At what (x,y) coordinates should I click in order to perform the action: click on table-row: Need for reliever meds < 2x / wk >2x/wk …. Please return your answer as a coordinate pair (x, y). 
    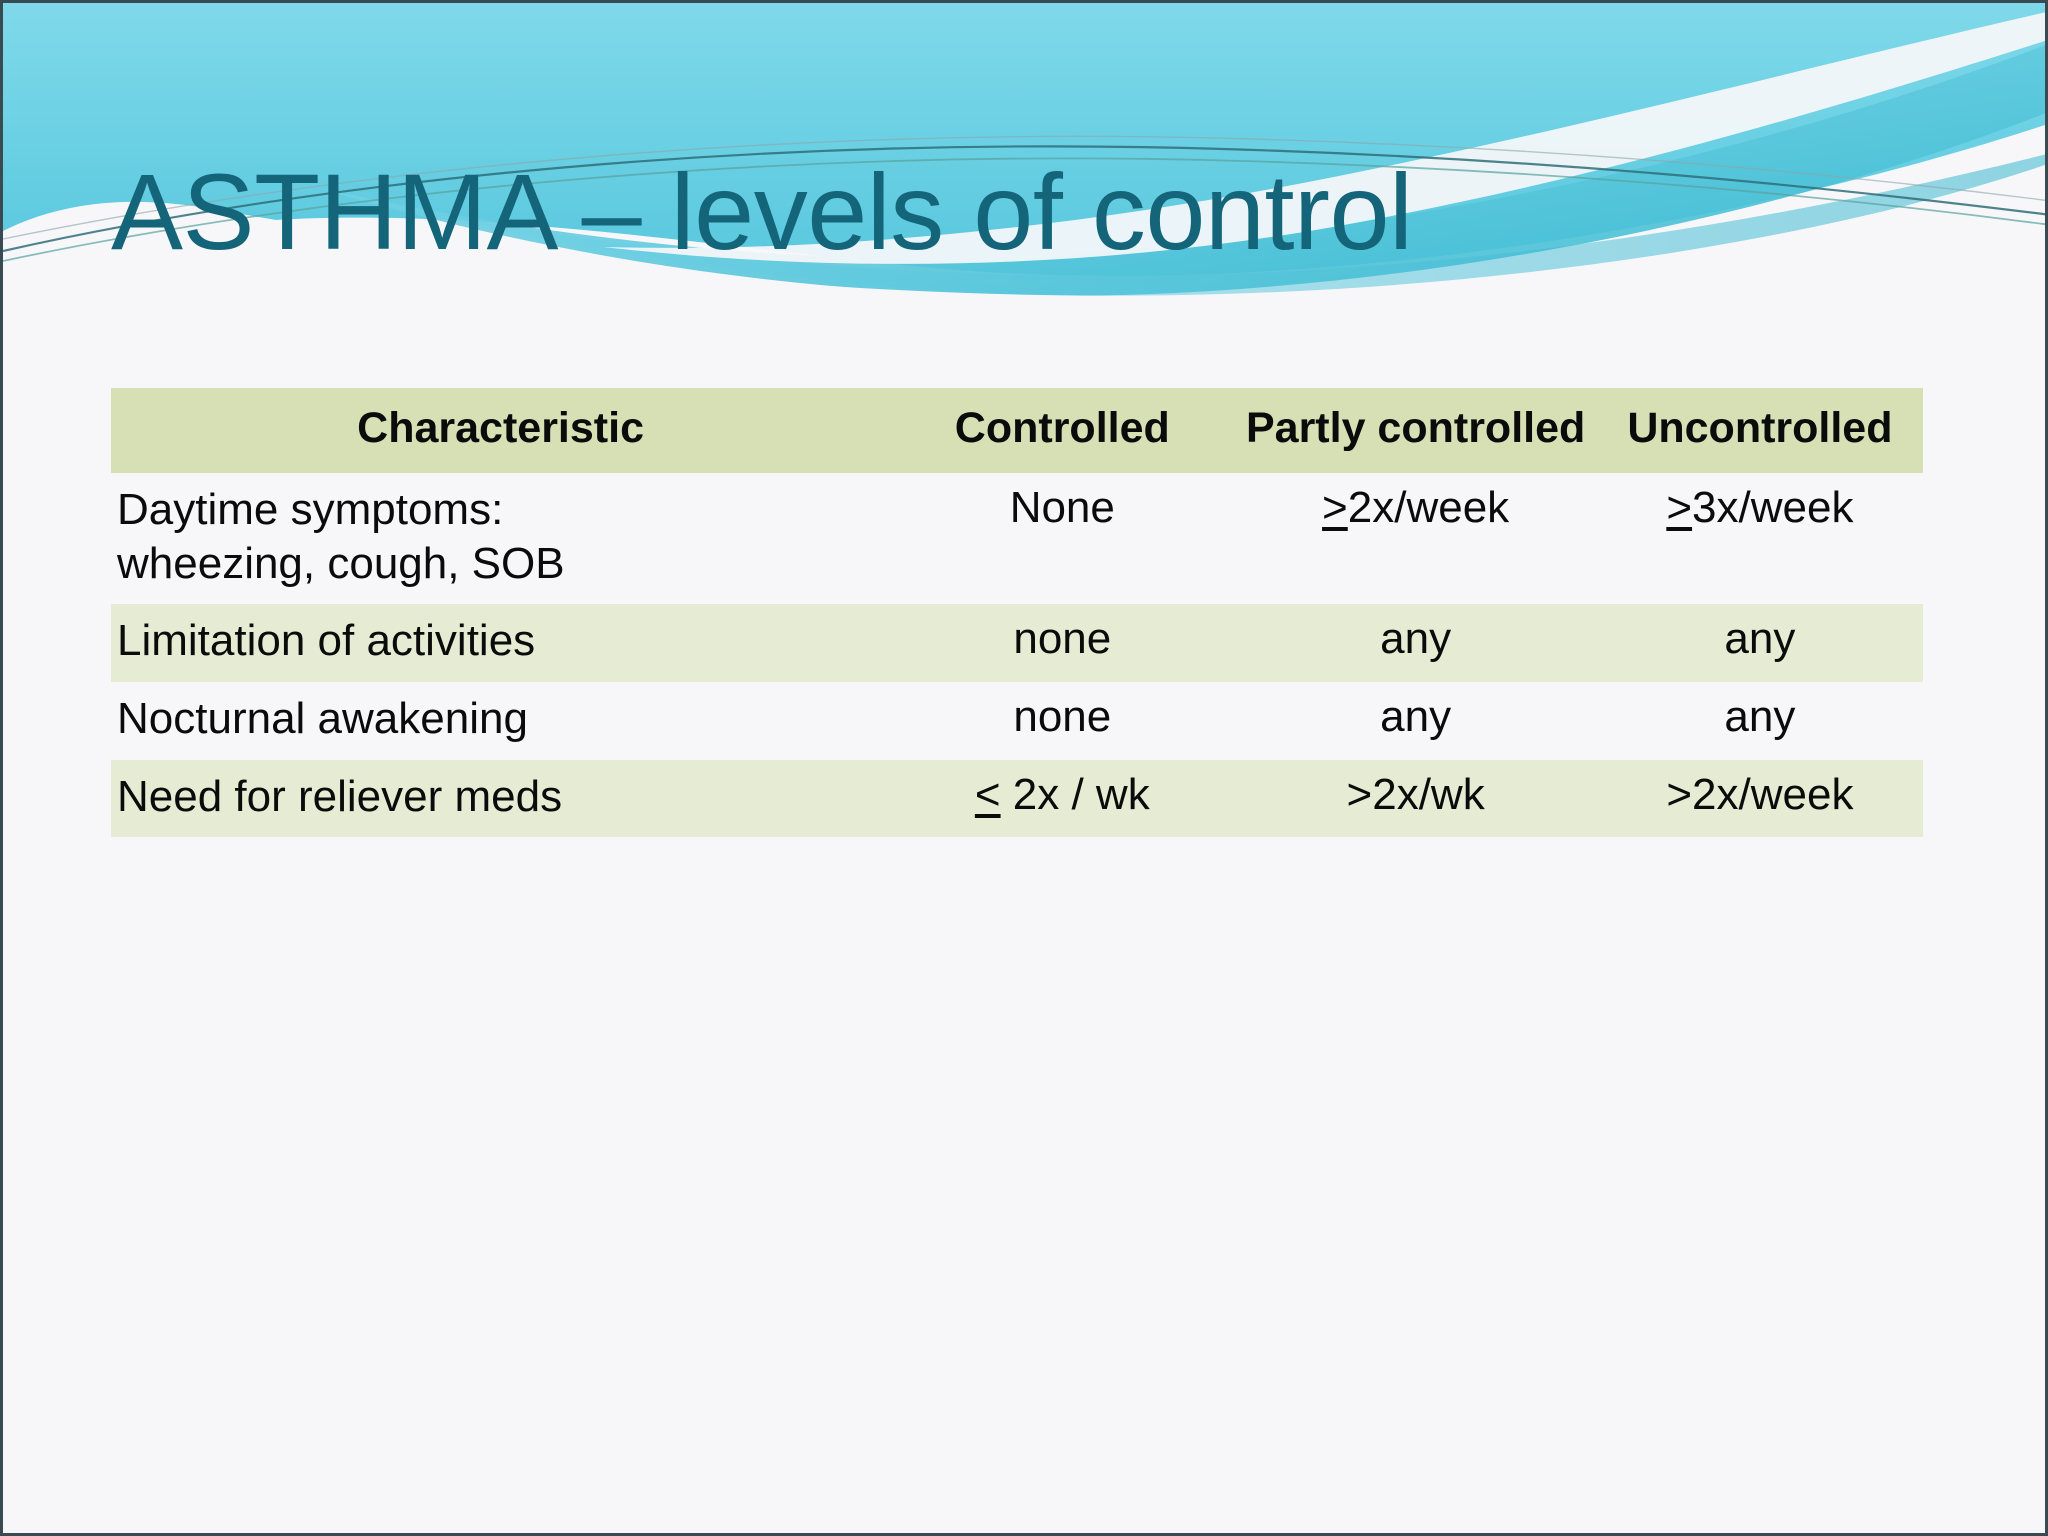
    Looking at the image, I should click on (1017, 798).